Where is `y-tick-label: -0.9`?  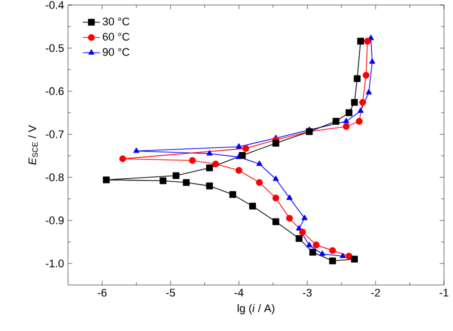 y-tick-label: -0.9 is located at coordinates (55, 220).